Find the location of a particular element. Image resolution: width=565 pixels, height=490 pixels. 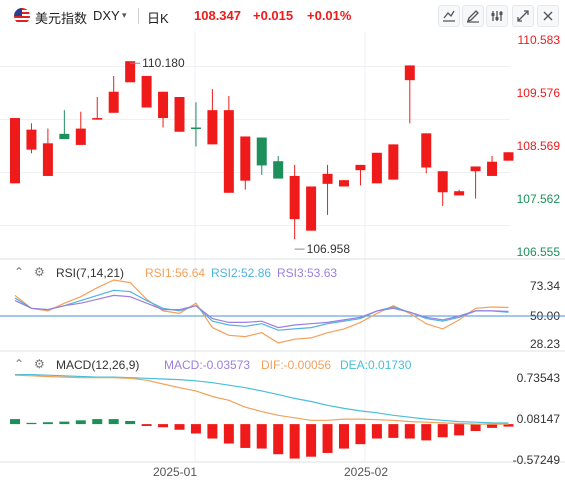

rsi3-value: RSI3:53.63 is located at coordinates (307, 273).